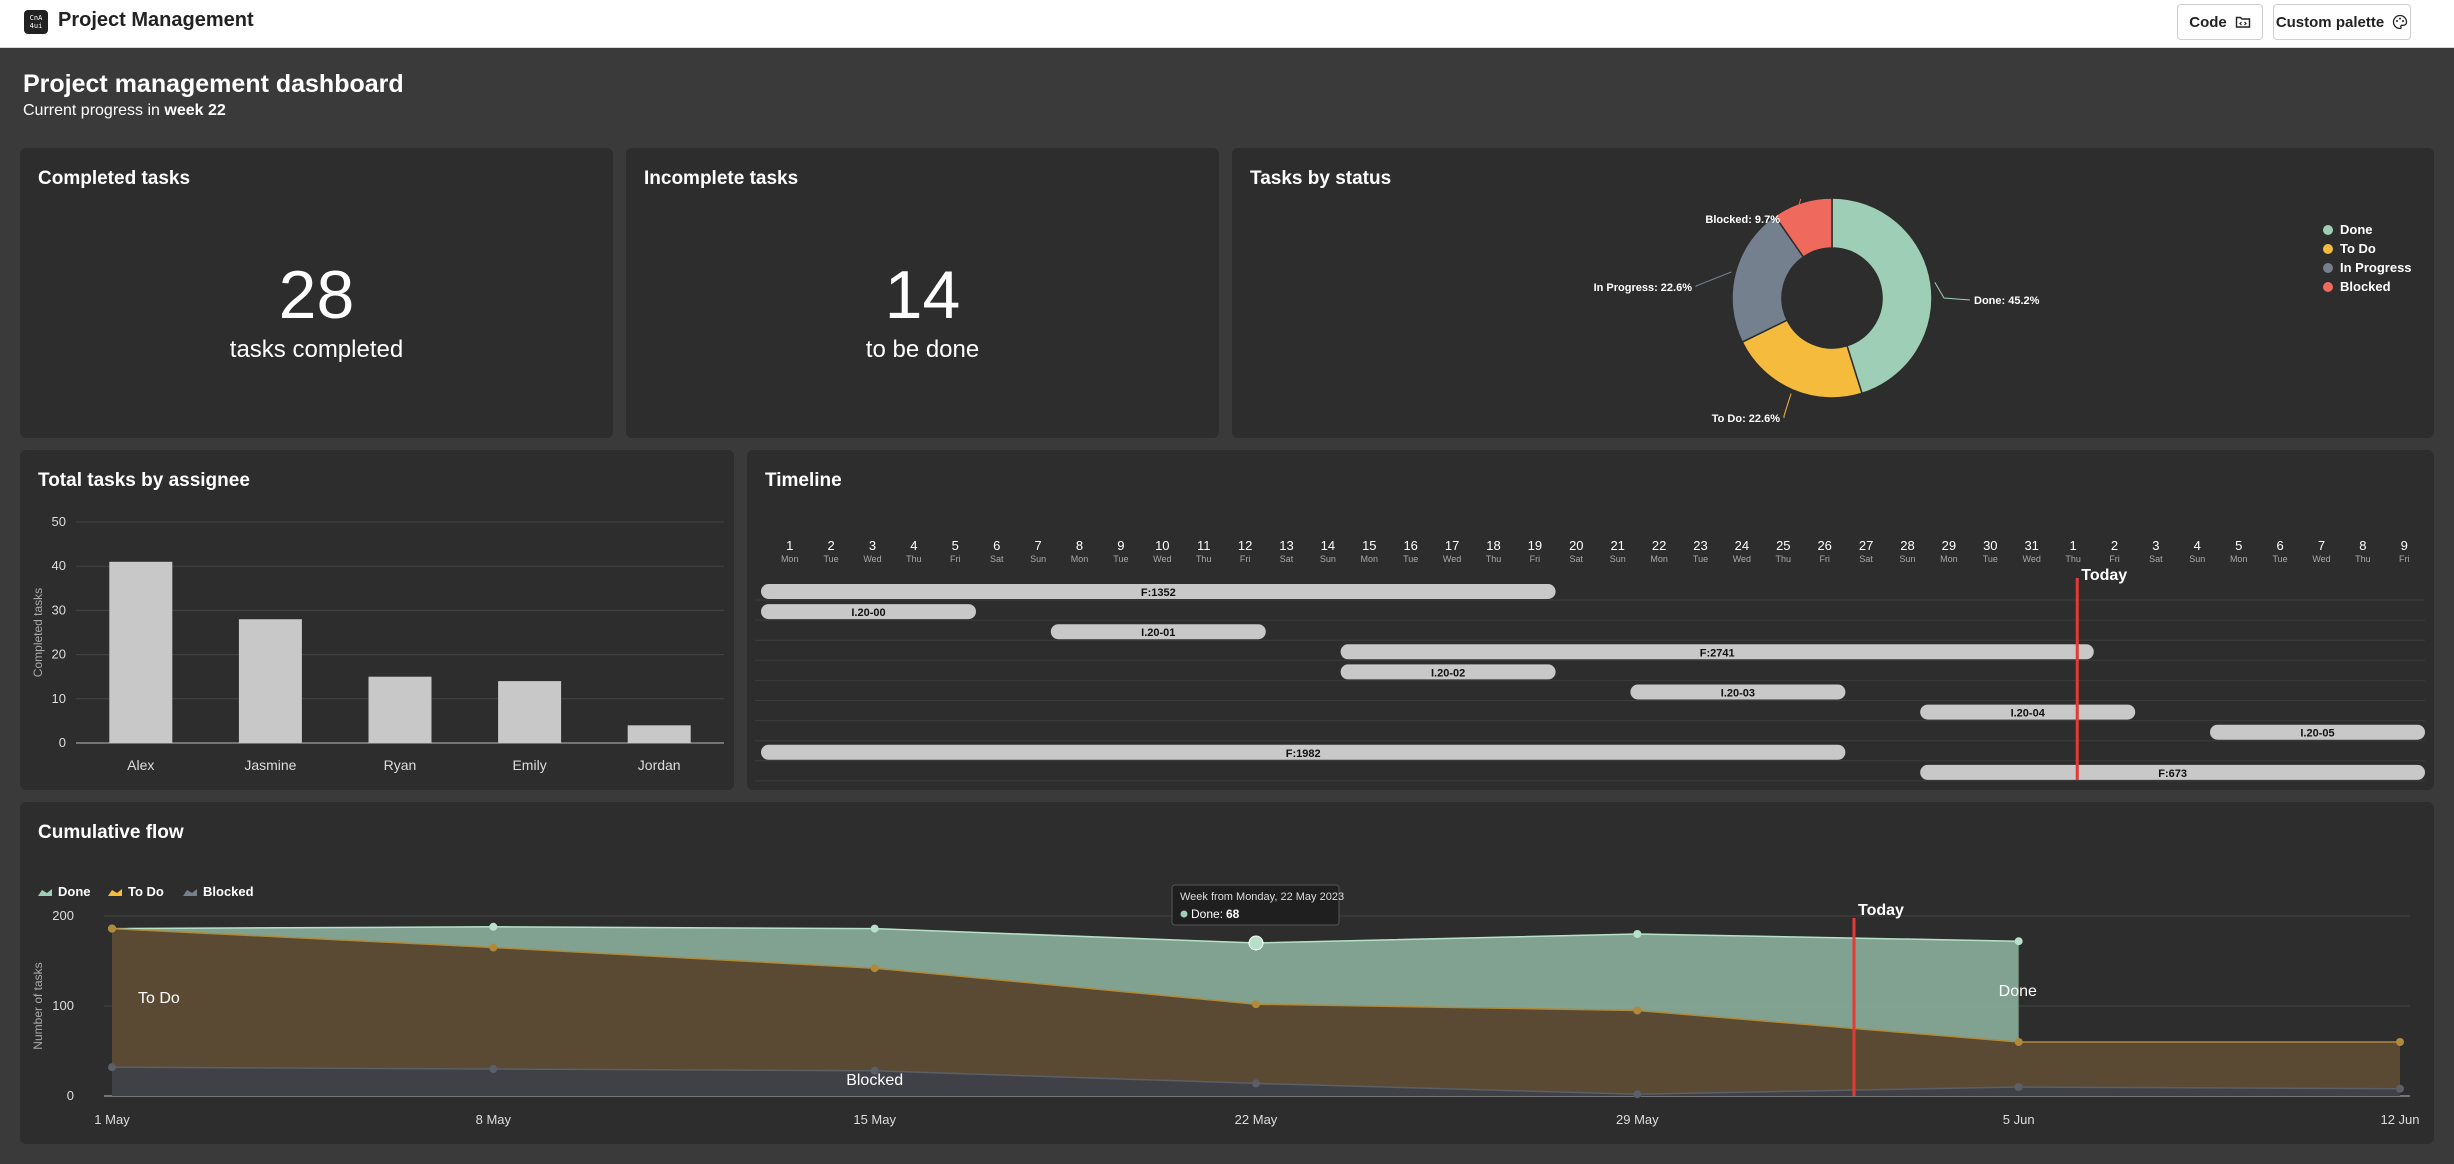 The height and width of the screenshot is (1164, 2454). Describe the element at coordinates (922, 293) in the screenshot. I see `incomplete-tasks-card: Incomplete tasks 14 to be done` at that location.